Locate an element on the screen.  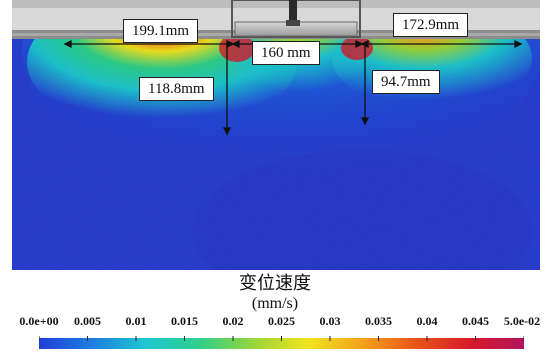
colorbar-gradient is located at coordinates (281, 343).